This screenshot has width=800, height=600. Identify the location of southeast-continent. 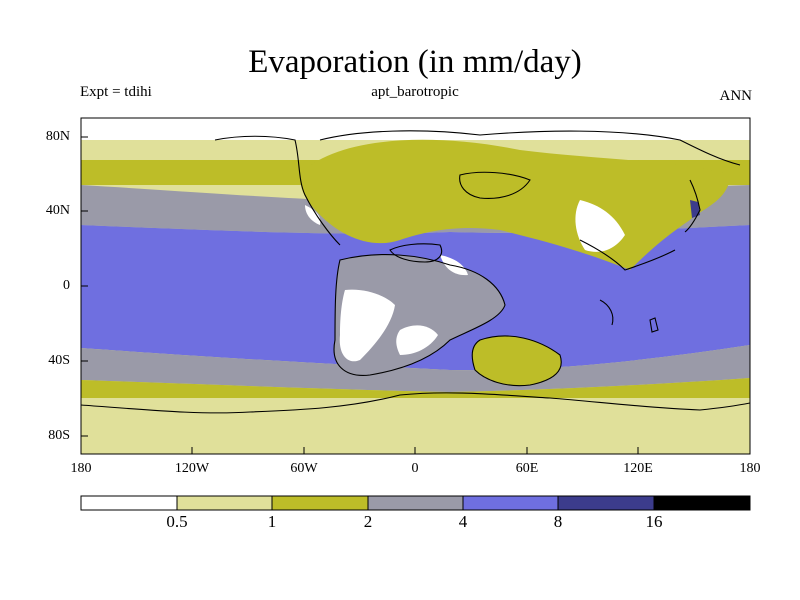
(517, 360).